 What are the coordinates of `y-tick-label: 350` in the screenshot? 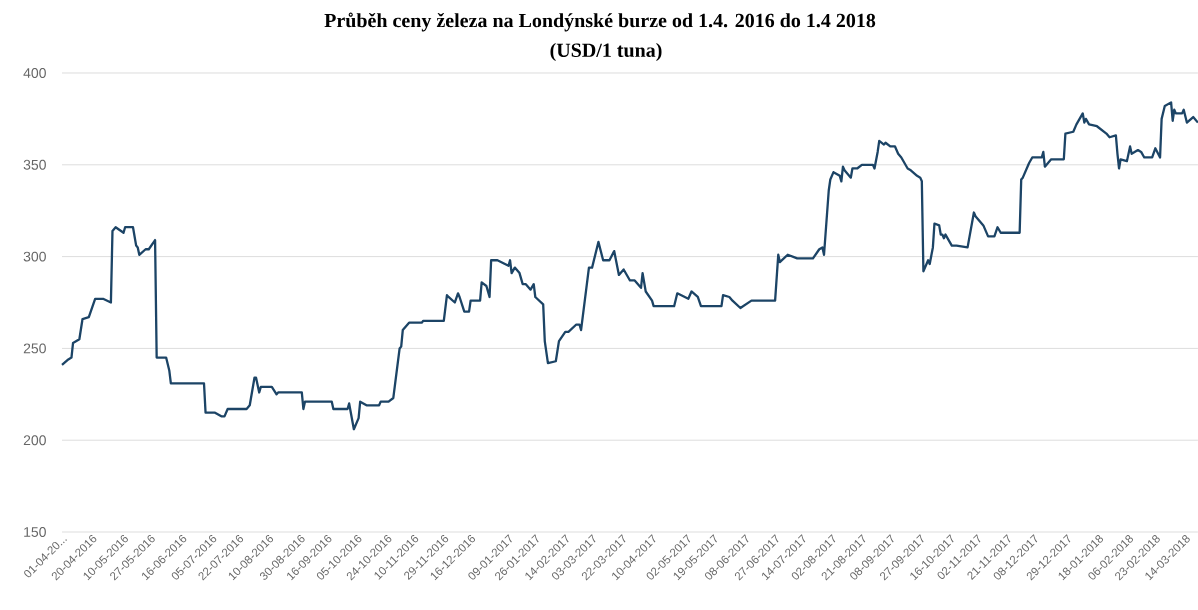 It's located at (34, 164).